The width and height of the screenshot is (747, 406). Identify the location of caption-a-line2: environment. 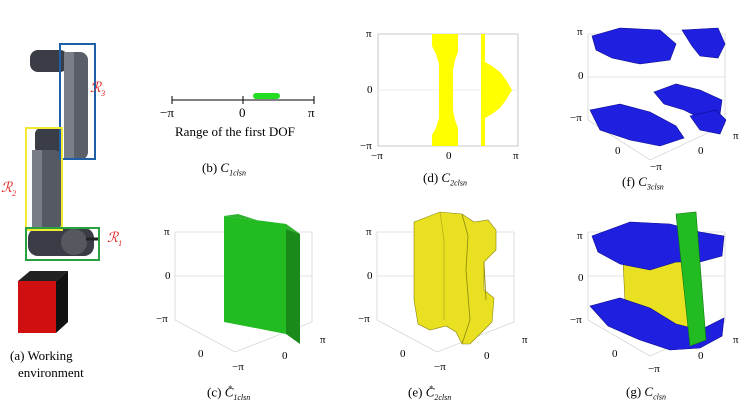
(51, 372).